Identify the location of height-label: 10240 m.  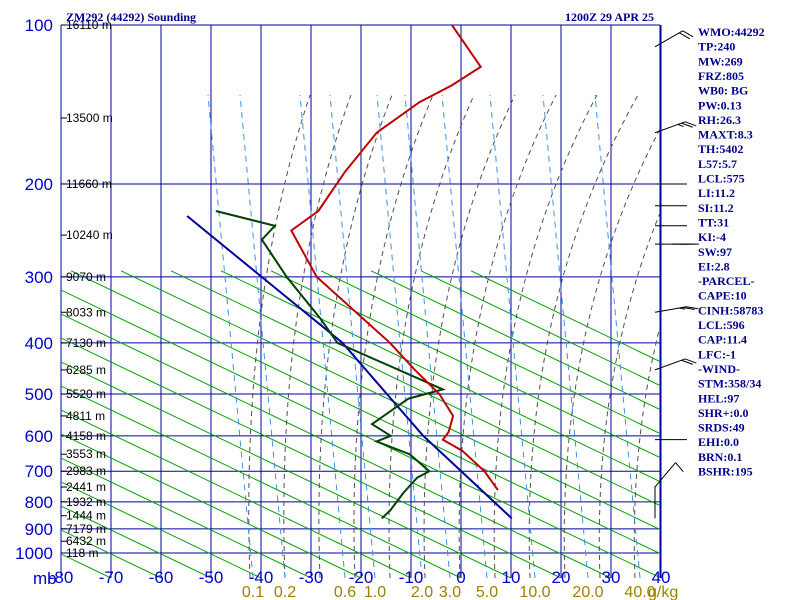
(89, 235).